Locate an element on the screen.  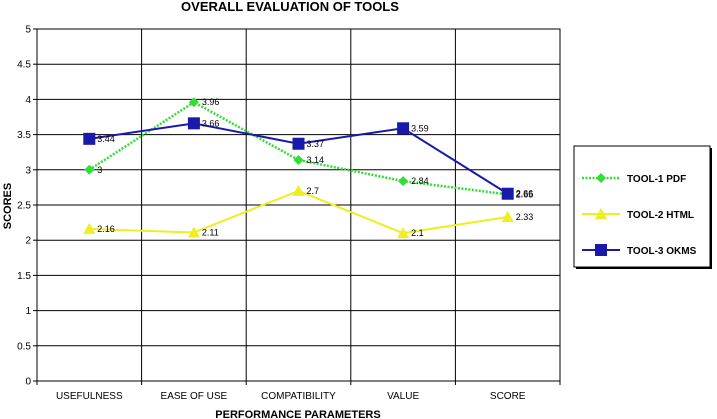
data-label: 2.65 is located at coordinates (525, 194).